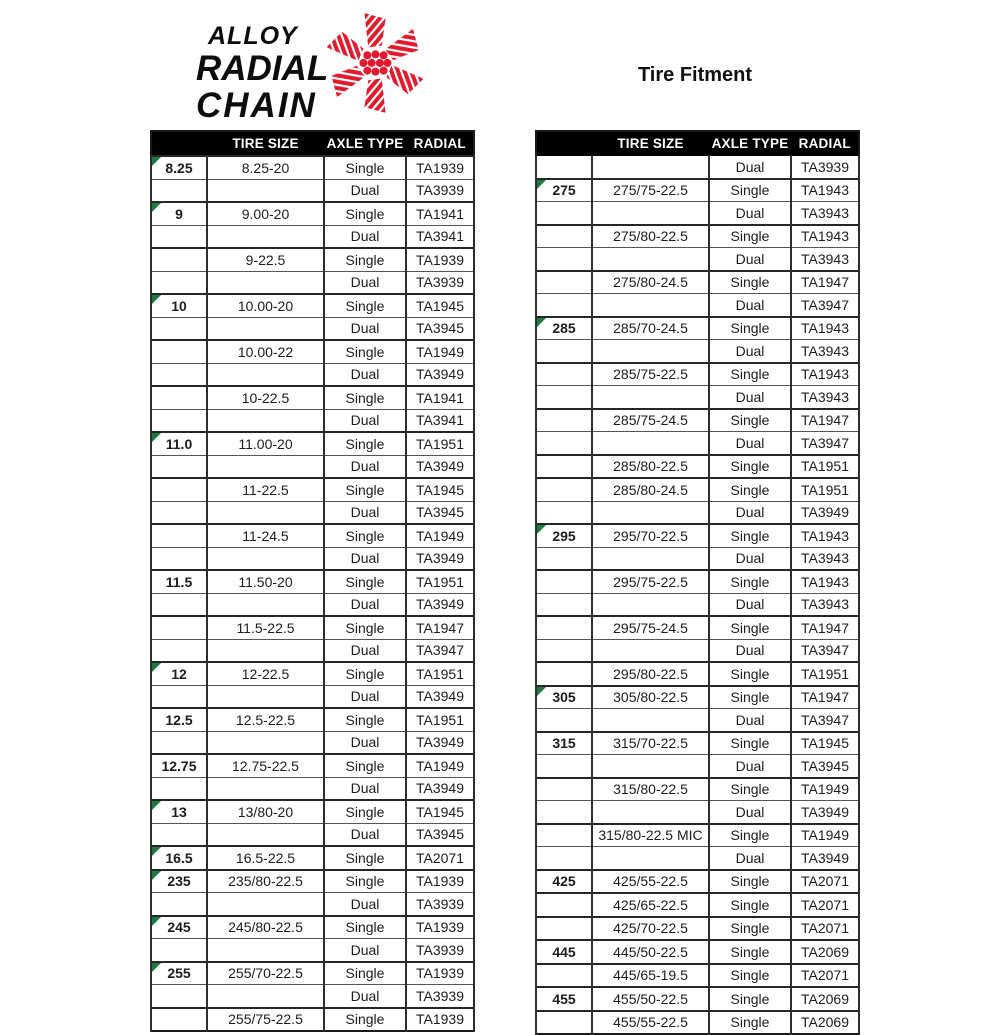 Image resolution: width=1000 pixels, height=1035 pixels. Describe the element at coordinates (697, 951) in the screenshot. I see `table-row: 445 445/50-22.5 Single TA2069` at that location.